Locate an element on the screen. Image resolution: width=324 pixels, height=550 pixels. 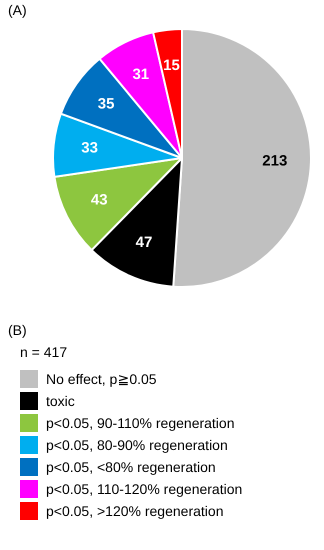
data-label: 33 is located at coordinates (89, 148).